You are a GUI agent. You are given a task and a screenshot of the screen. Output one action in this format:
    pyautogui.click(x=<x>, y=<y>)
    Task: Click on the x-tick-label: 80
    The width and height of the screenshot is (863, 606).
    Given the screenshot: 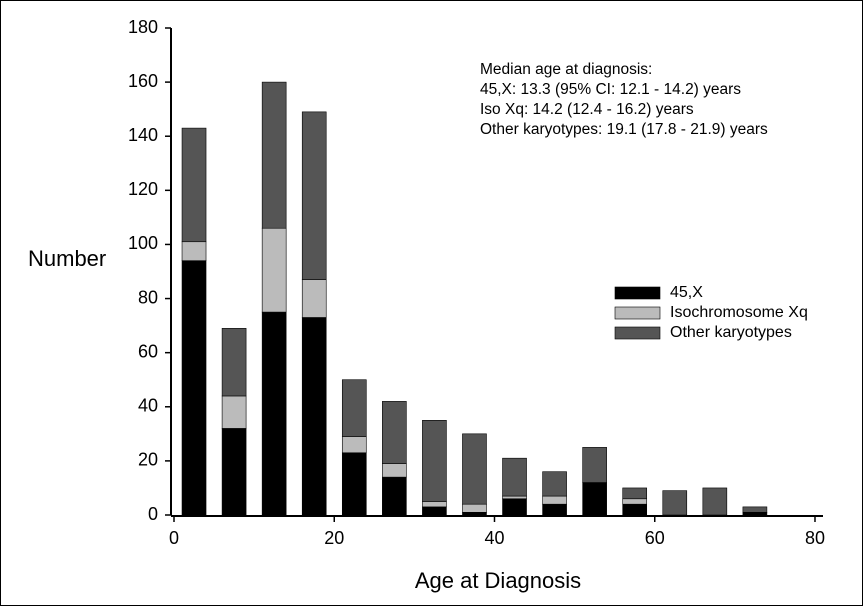 What is the action you would take?
    pyautogui.click(x=815, y=538)
    